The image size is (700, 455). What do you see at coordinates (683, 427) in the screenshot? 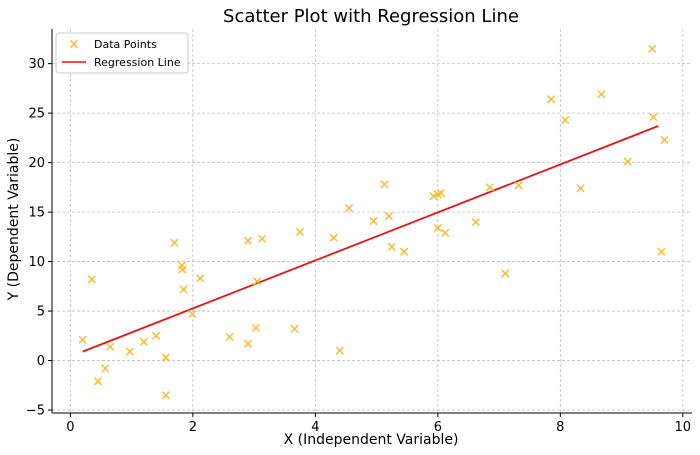
I see `x-tick-label: 10` at bounding box center [683, 427].